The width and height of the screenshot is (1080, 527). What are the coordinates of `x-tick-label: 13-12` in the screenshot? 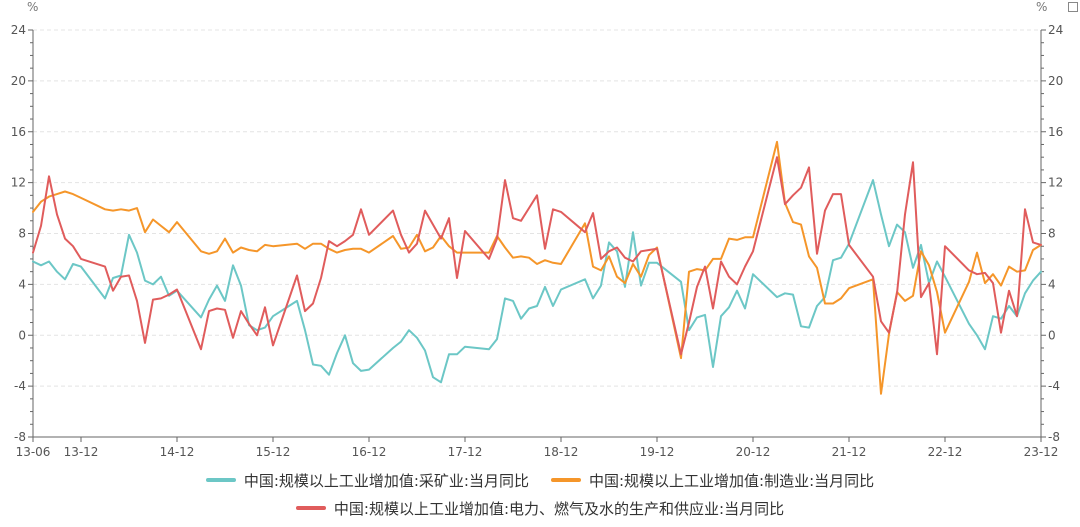 It's located at (81, 452).